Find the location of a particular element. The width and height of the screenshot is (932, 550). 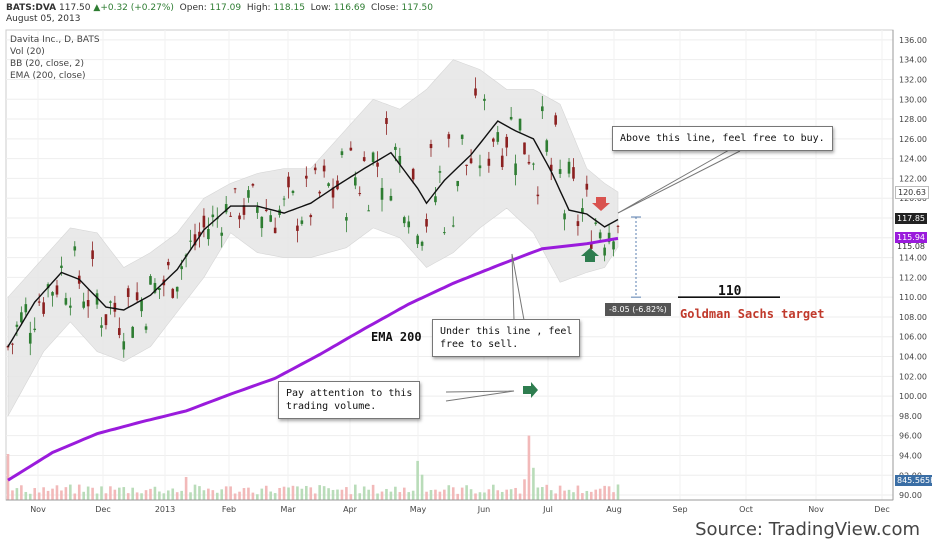

header-date: August 05, 2013 is located at coordinates (43, 19).